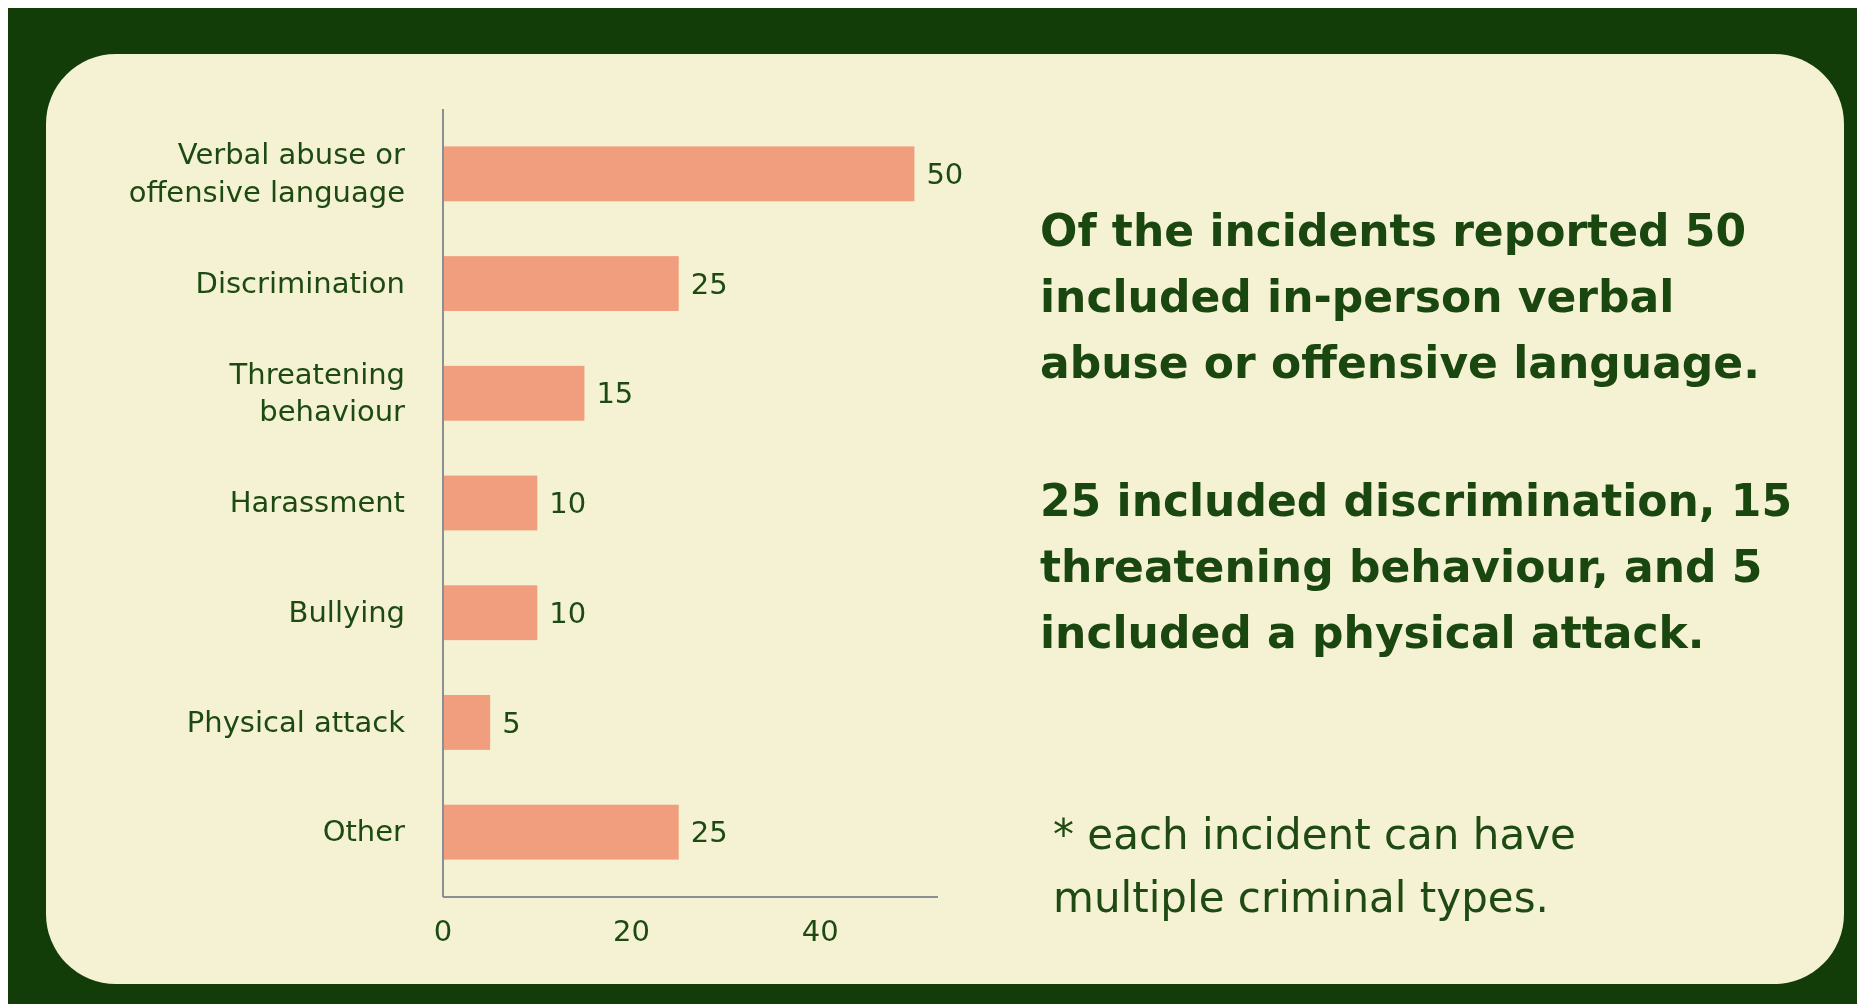 Image resolution: width=1857 pixels, height=1004 pixels. I want to click on y-tick-label: Physical attack, so click(295, 722).